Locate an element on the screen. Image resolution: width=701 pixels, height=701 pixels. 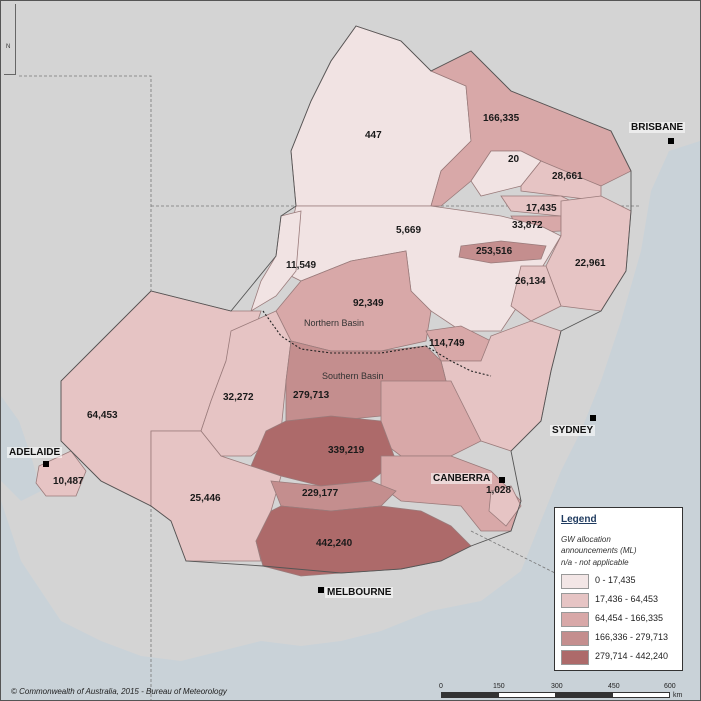
legend-title: Legend is located at coordinates (579, 519).